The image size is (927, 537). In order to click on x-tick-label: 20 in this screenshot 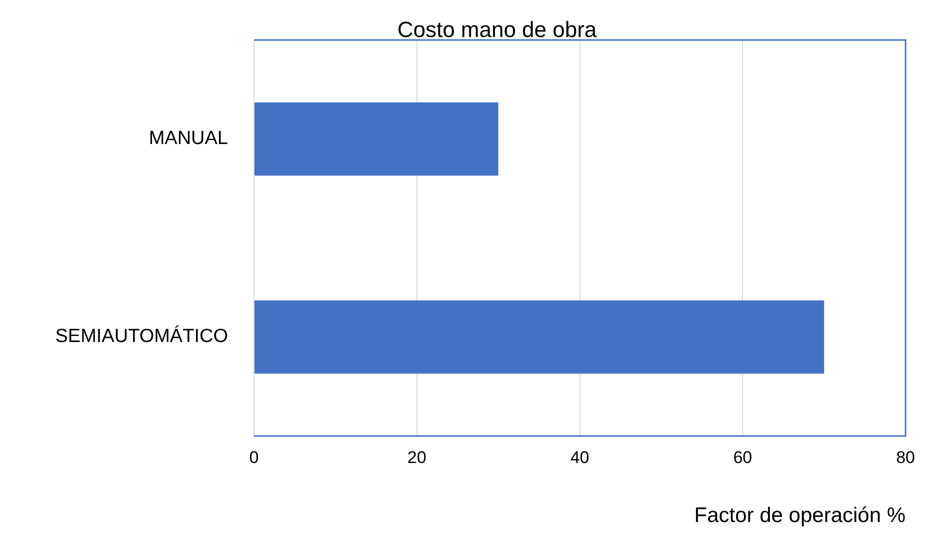, I will do `click(416, 457)`.